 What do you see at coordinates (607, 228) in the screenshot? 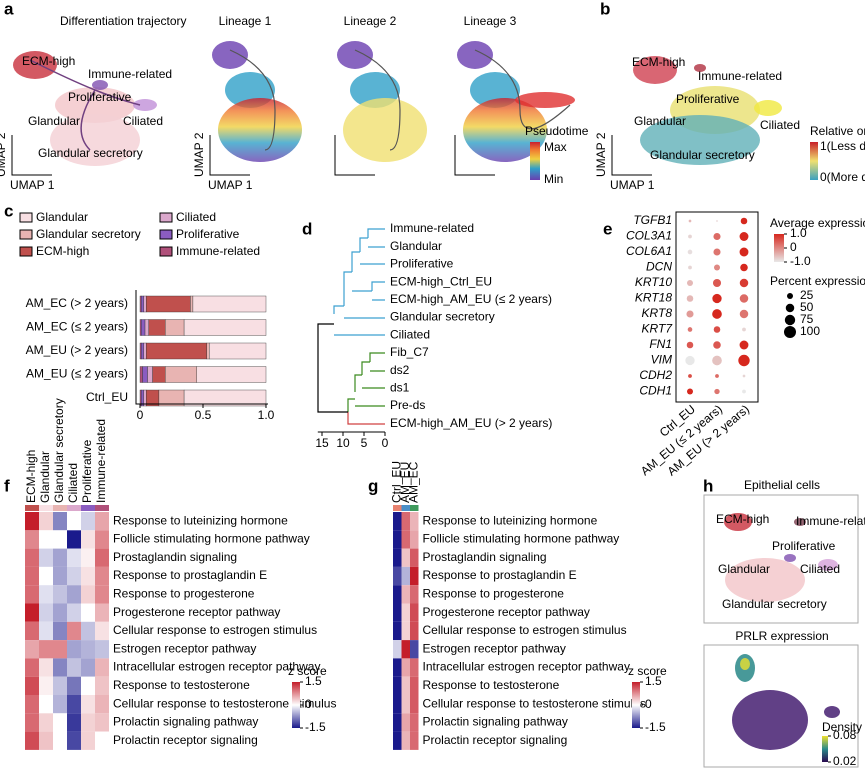
I see `panel-letter: e` at bounding box center [607, 228].